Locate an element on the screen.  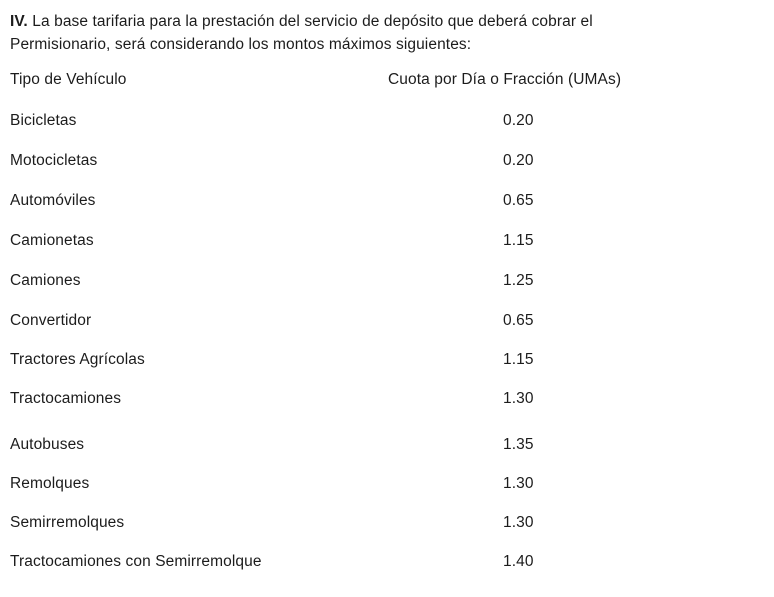
table-row: Camiones 1.25 is located at coordinates (387, 282).